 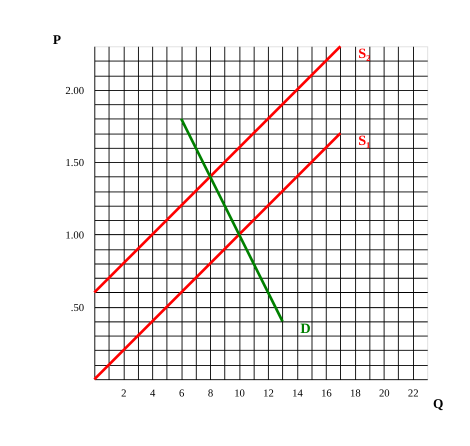 What do you see at coordinates (211, 394) in the screenshot?
I see `x-tick-label: 8` at bounding box center [211, 394].